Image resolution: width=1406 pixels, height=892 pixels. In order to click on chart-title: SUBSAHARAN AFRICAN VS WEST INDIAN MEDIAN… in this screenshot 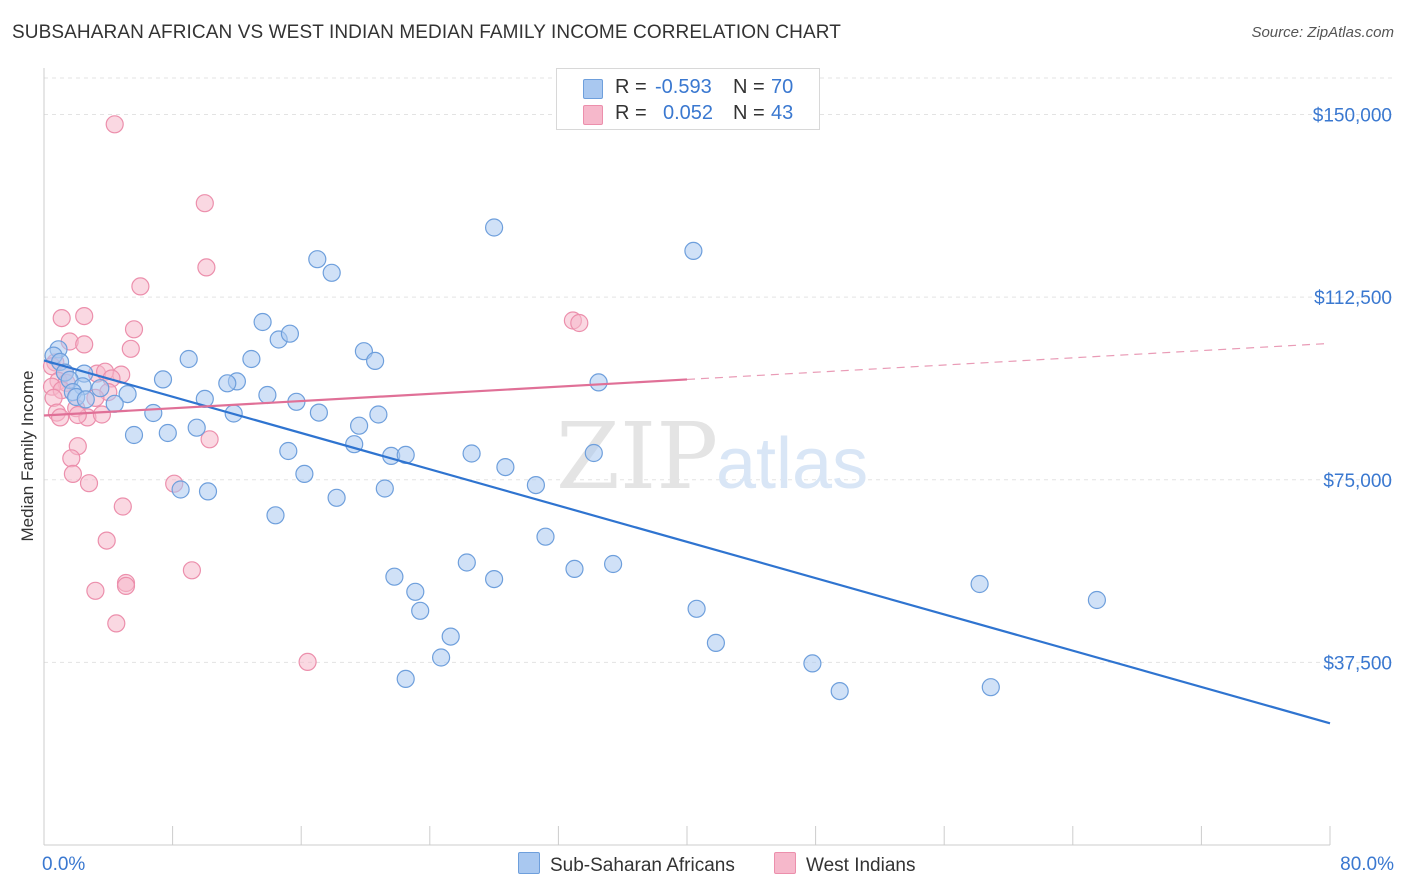, I will do `click(426, 32)`.